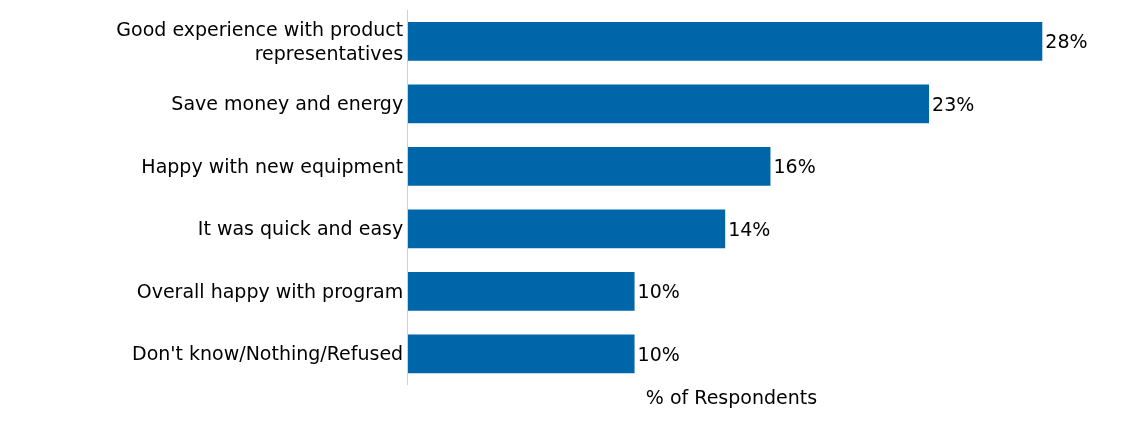 The width and height of the screenshot is (1125, 433). Describe the element at coordinates (953, 103) in the screenshot. I see `data-label: 23%` at that location.